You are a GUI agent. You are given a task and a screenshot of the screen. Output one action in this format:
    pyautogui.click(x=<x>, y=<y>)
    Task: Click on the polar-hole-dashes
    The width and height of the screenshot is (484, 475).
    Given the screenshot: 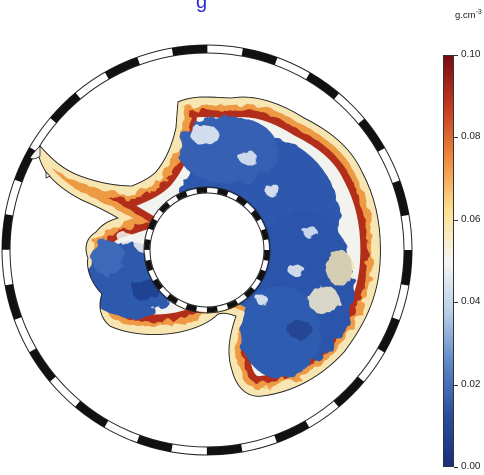 What is the action you would take?
    pyautogui.click(x=207, y=250)
    